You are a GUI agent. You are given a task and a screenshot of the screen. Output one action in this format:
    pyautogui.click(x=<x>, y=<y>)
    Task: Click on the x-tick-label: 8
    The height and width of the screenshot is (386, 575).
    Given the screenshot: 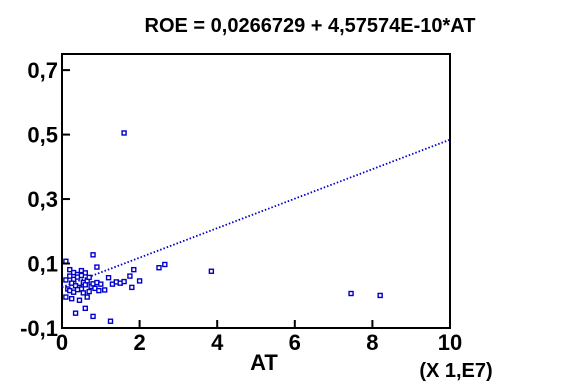 What is the action you would take?
    pyautogui.click(x=372, y=342)
    